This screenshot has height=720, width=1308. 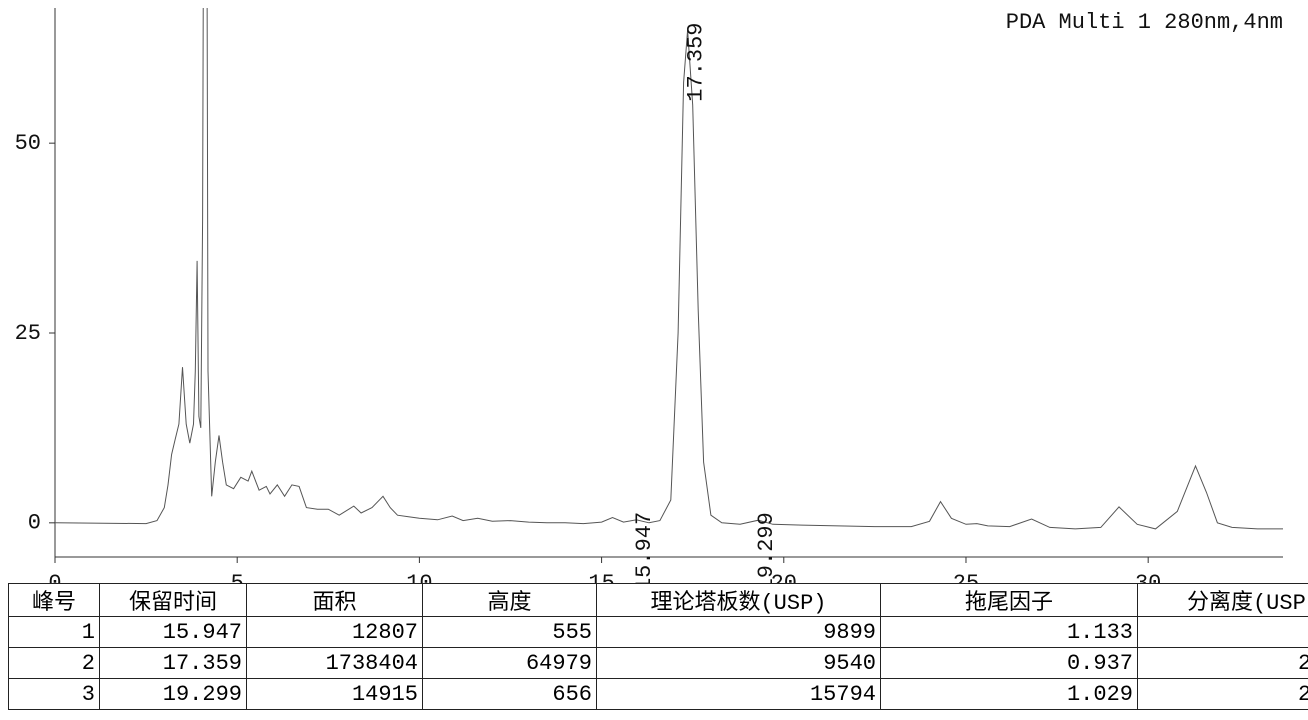 I want to click on table-cell: 19.299, so click(x=173, y=694).